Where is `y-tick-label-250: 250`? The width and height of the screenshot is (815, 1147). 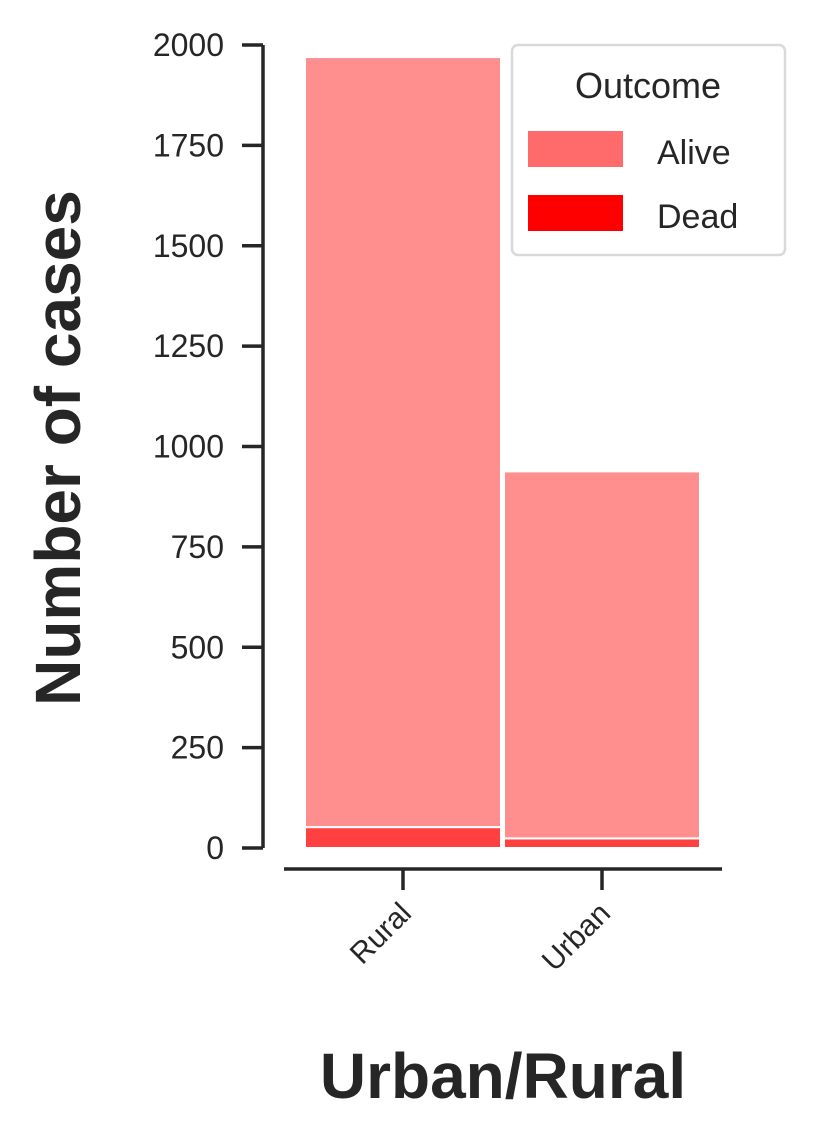
y-tick-label-250: 250 is located at coordinates (197, 748).